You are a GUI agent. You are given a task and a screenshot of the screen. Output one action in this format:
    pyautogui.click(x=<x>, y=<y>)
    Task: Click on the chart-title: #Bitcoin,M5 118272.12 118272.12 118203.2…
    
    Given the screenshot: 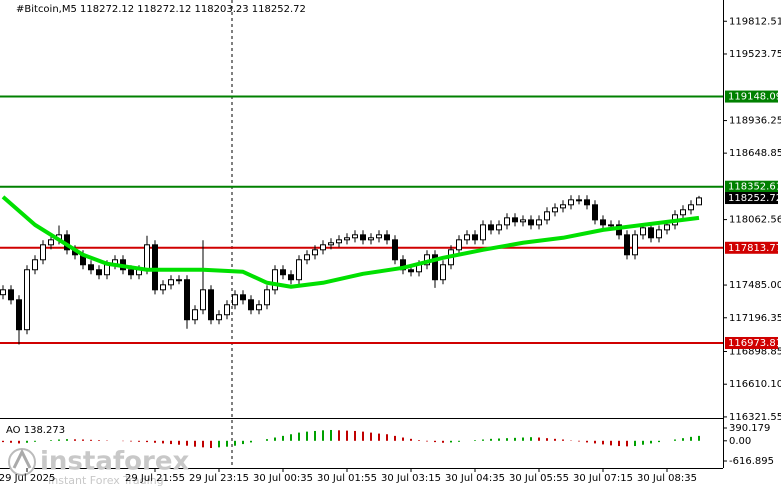 What is the action you would take?
    pyautogui.click(x=161, y=9)
    